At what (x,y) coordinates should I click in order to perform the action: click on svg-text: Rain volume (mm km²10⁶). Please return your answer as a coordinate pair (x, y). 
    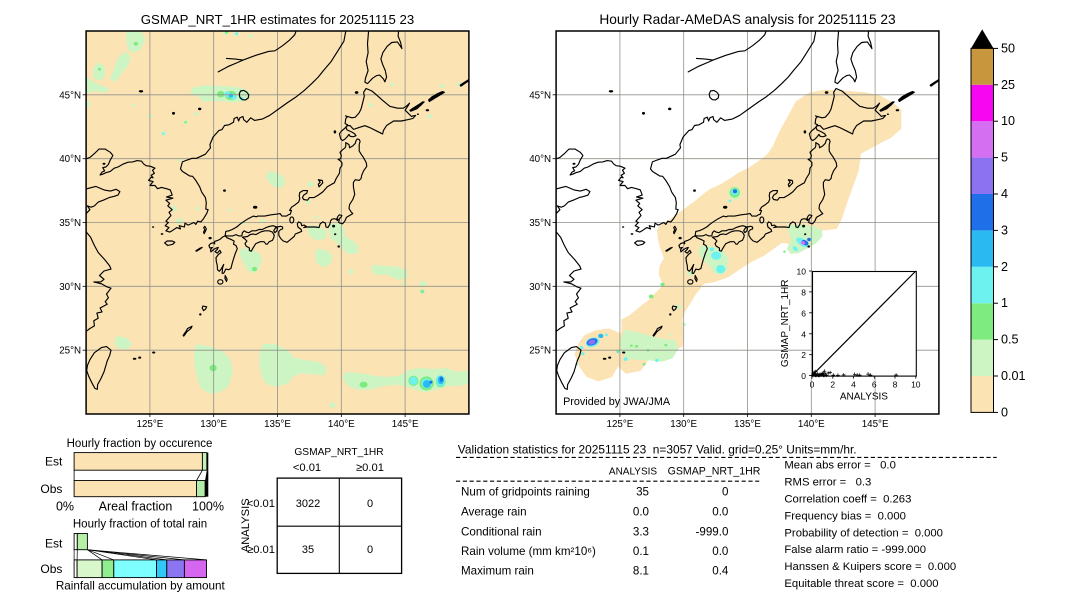
    Looking at the image, I should click on (528, 551).